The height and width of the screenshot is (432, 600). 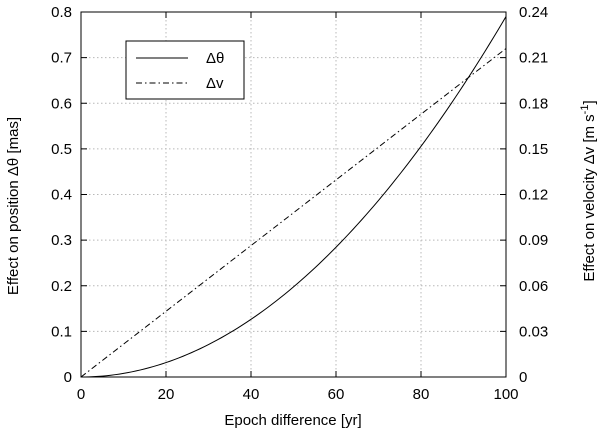 What do you see at coordinates (533, 103) in the screenshot?
I see `y-tick-label-right: 0.18` at bounding box center [533, 103].